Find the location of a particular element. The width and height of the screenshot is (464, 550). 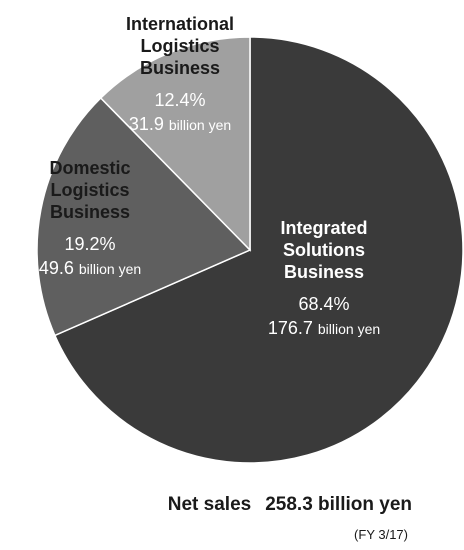

fiscal-period: (FY 3/17) is located at coordinates (381, 534).